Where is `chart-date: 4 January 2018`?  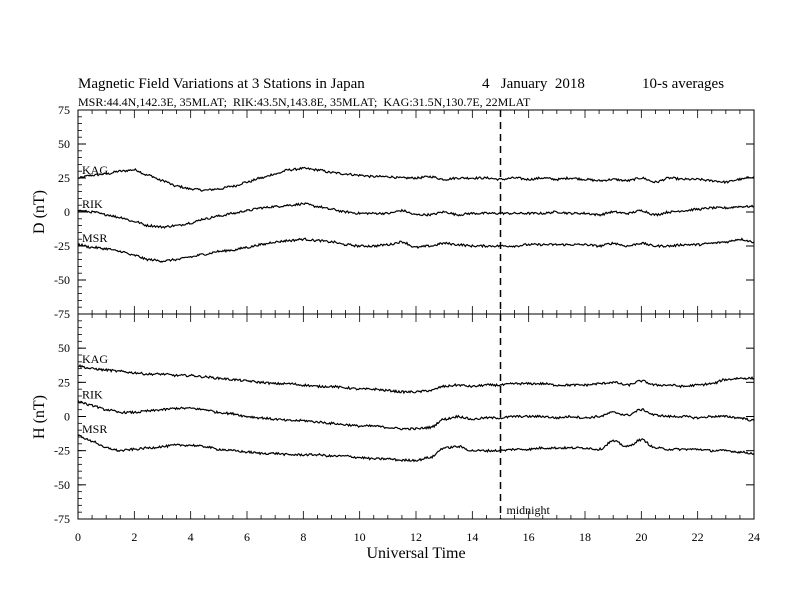
chart-date: 4 January 2018 is located at coordinates (533, 84).